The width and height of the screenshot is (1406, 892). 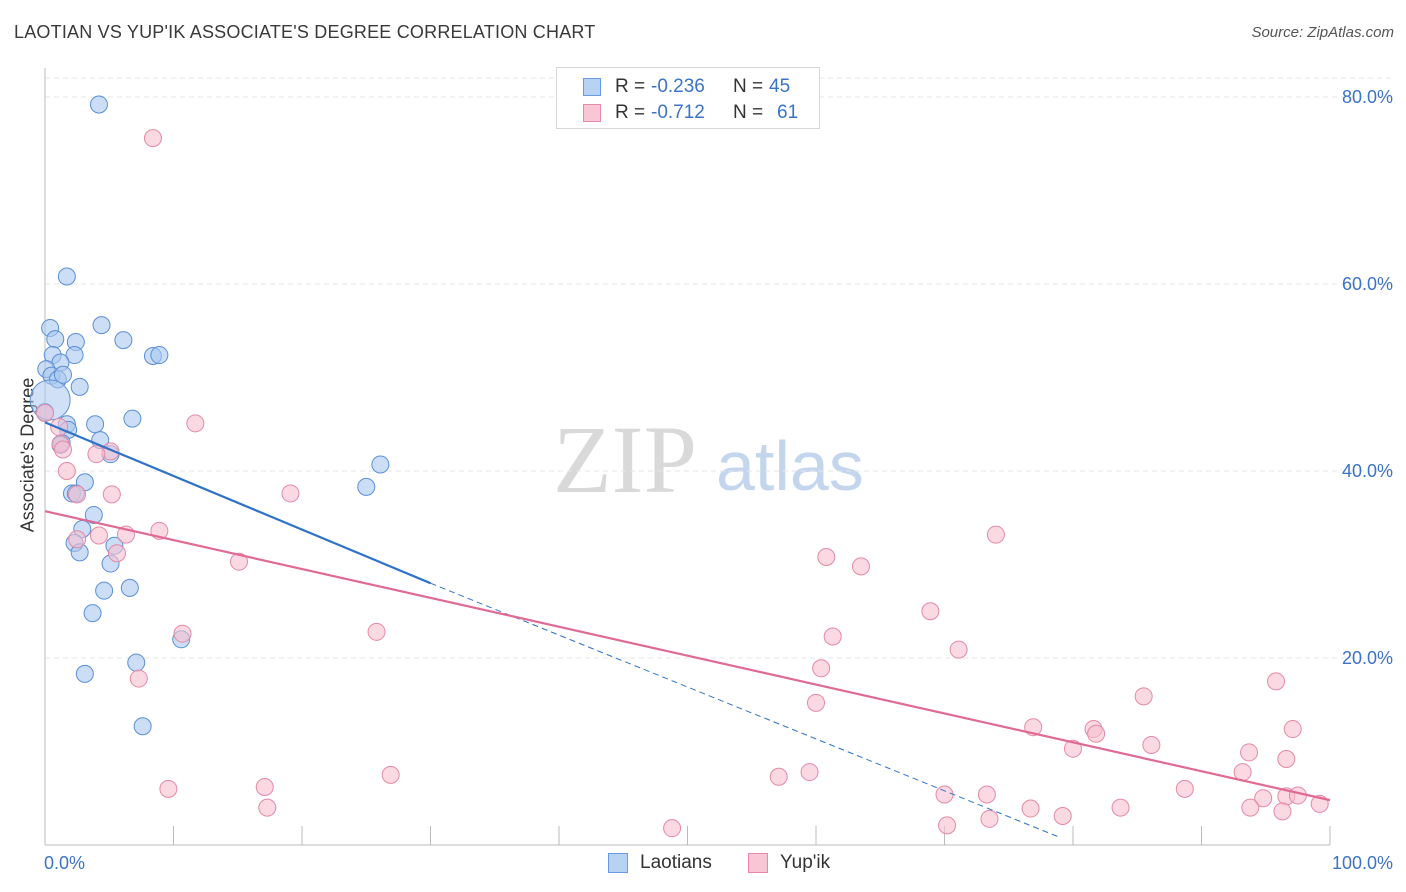 I want to click on stats-legend: R = -0.236 N = 45 R = -0.712 N = 61, so click(x=688, y=98).